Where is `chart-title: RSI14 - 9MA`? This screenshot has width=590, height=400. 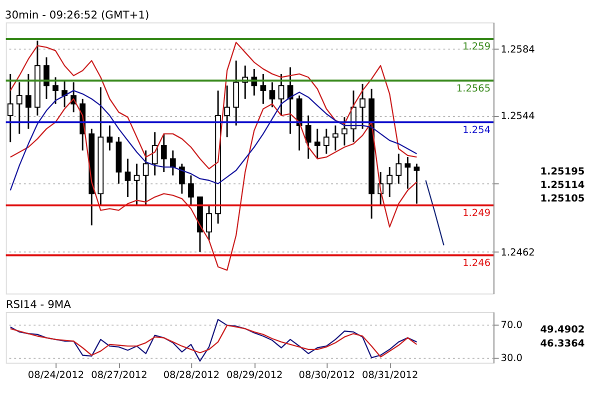
chart-title: RSI14 - 9MA is located at coordinates (39, 305).